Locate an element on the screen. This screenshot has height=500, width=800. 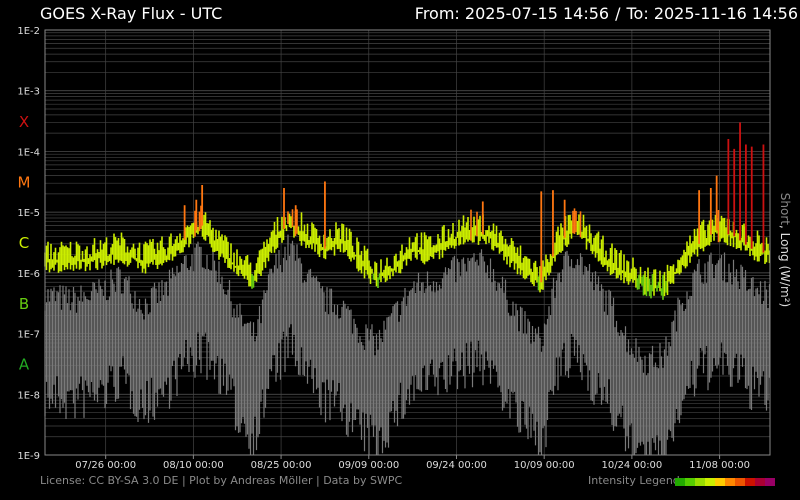
intensity-legend-bar is located at coordinates (725, 482).